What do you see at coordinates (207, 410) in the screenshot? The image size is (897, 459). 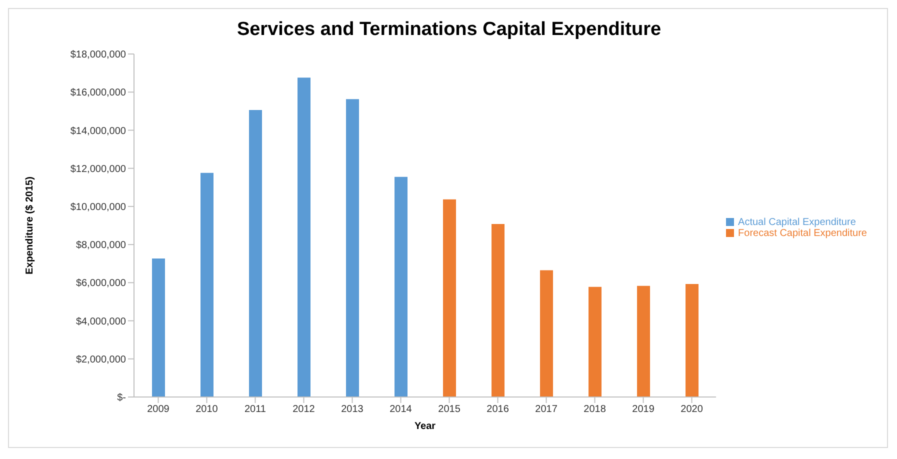 I see `x-tick-label: 2010` at bounding box center [207, 410].